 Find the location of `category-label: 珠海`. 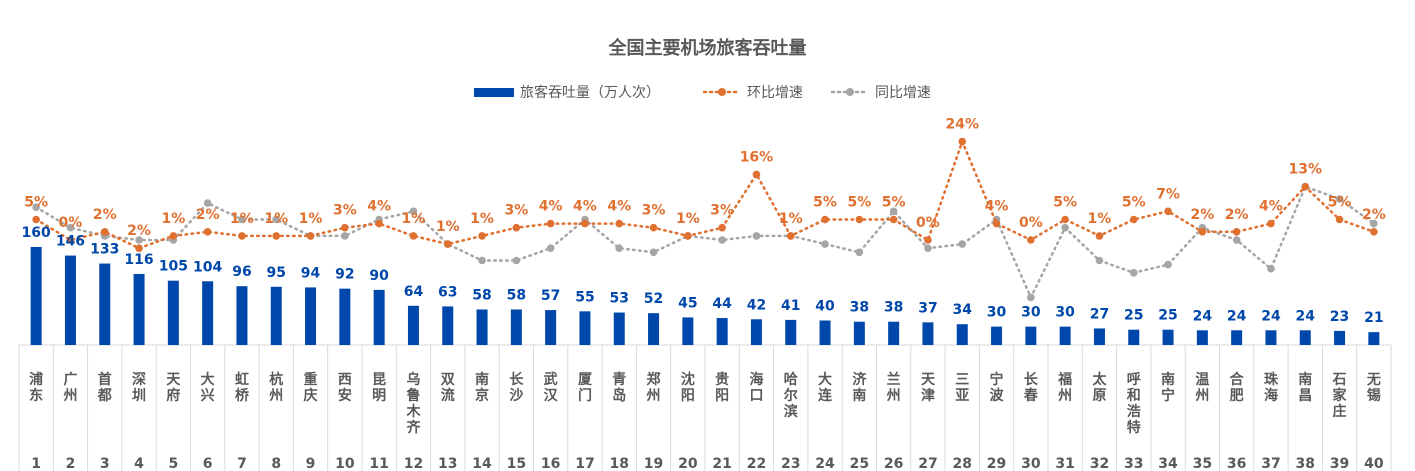

category-label: 珠海 is located at coordinates (1271, 387).